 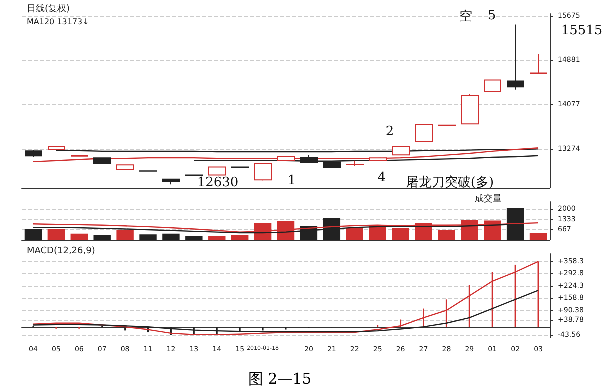 What do you see at coordinates (582, 31) in the screenshot?
I see `text: 15515` at bounding box center [582, 31].